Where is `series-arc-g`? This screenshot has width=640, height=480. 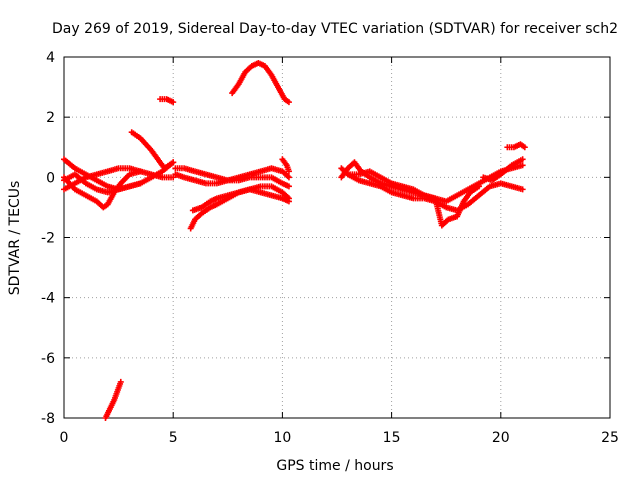 series-arc-g is located at coordinates (113, 399).